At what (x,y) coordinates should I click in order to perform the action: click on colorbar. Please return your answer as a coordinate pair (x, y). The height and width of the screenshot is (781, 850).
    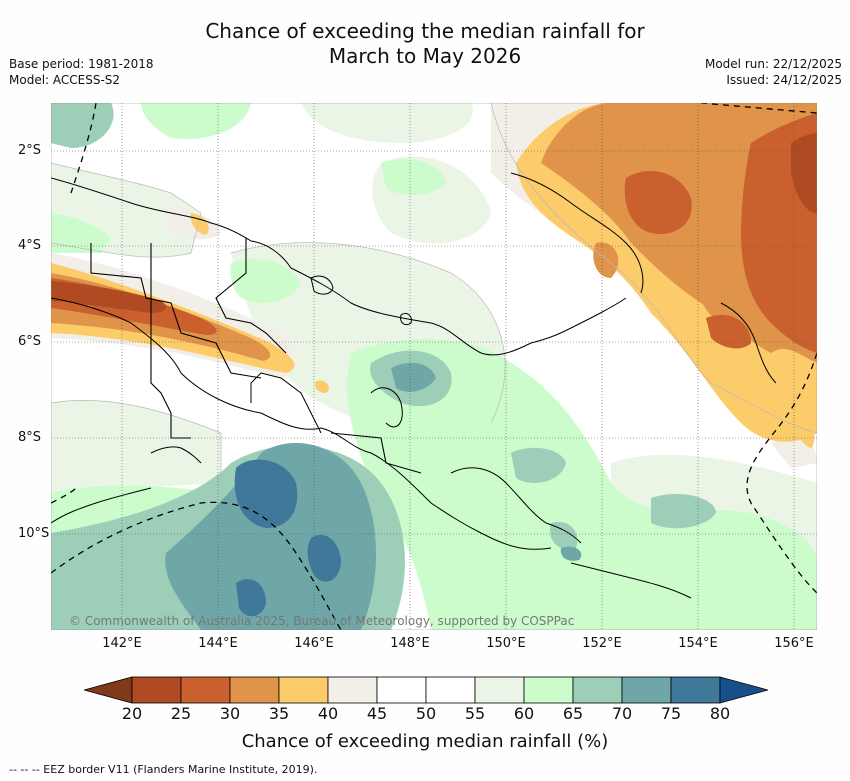
    Looking at the image, I should click on (426, 690).